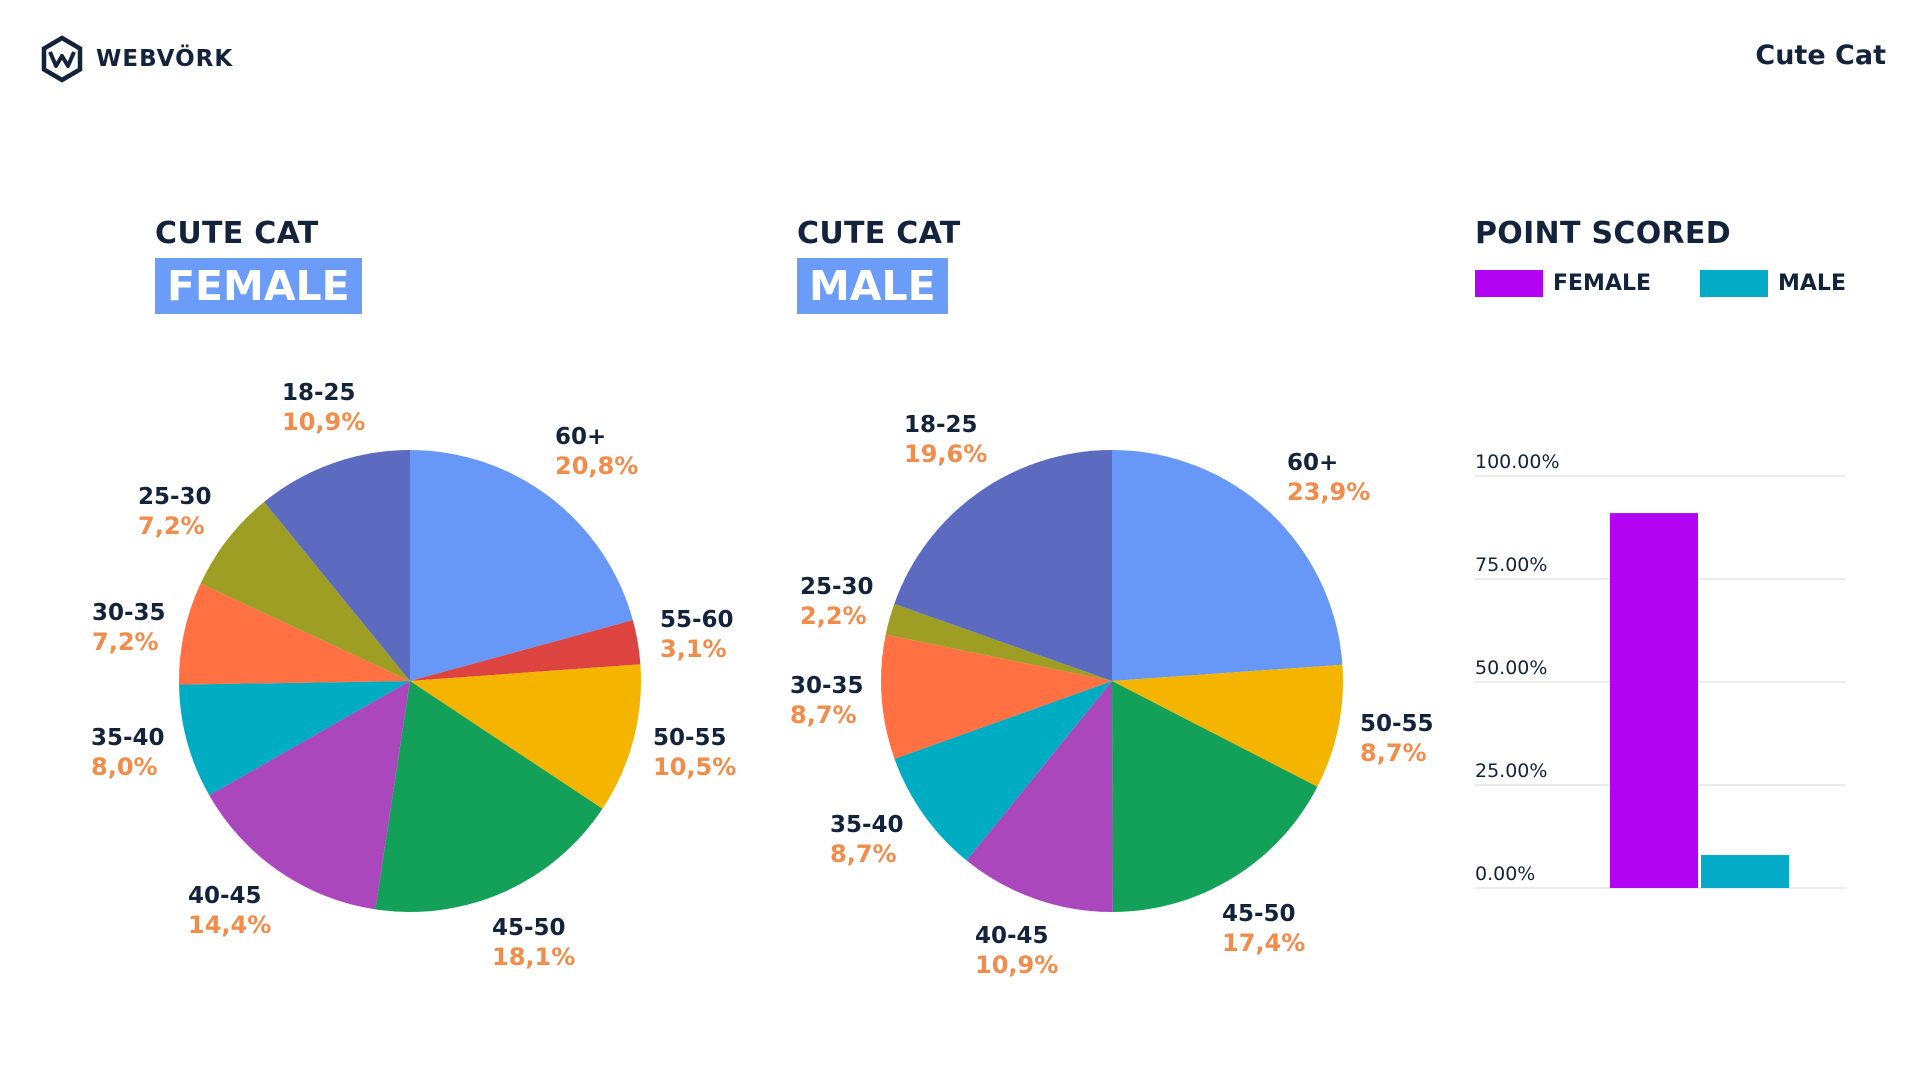  What do you see at coordinates (225, 896) in the screenshot?
I see `slice-label-female-40-45: 40-45` at bounding box center [225, 896].